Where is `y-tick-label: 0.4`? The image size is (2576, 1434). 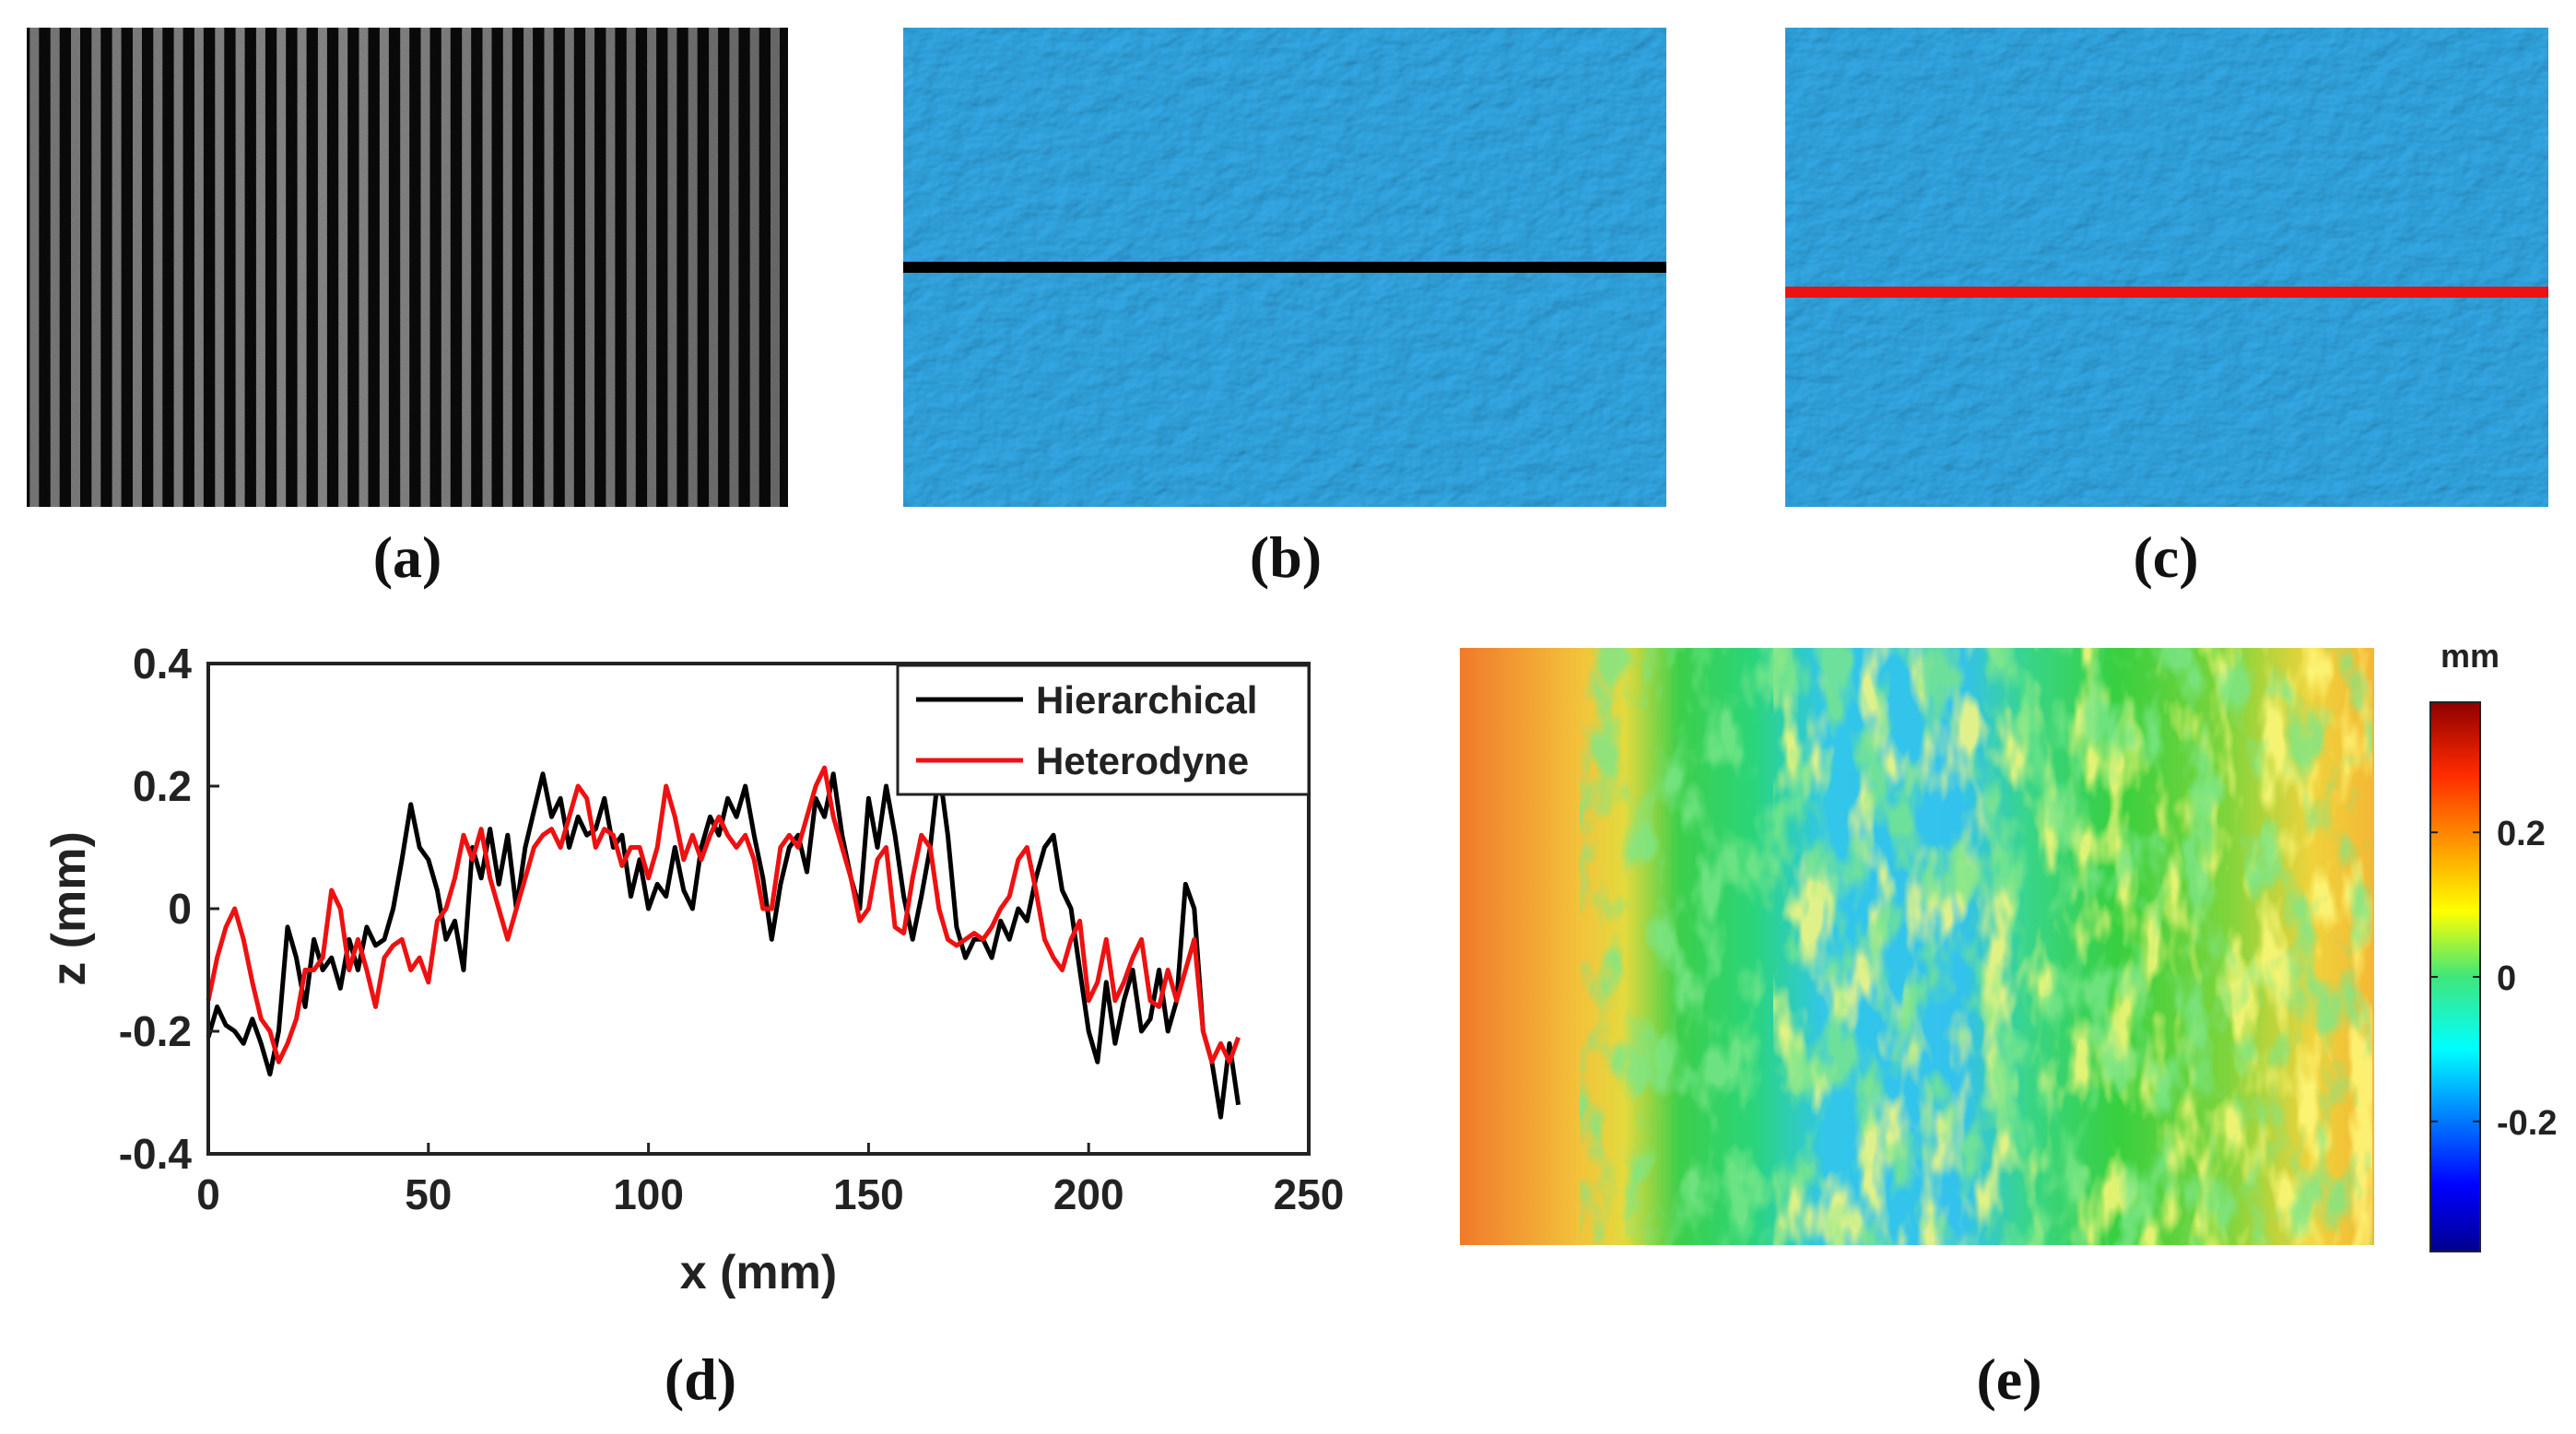
y-tick-label: 0.4 is located at coordinates (162, 664).